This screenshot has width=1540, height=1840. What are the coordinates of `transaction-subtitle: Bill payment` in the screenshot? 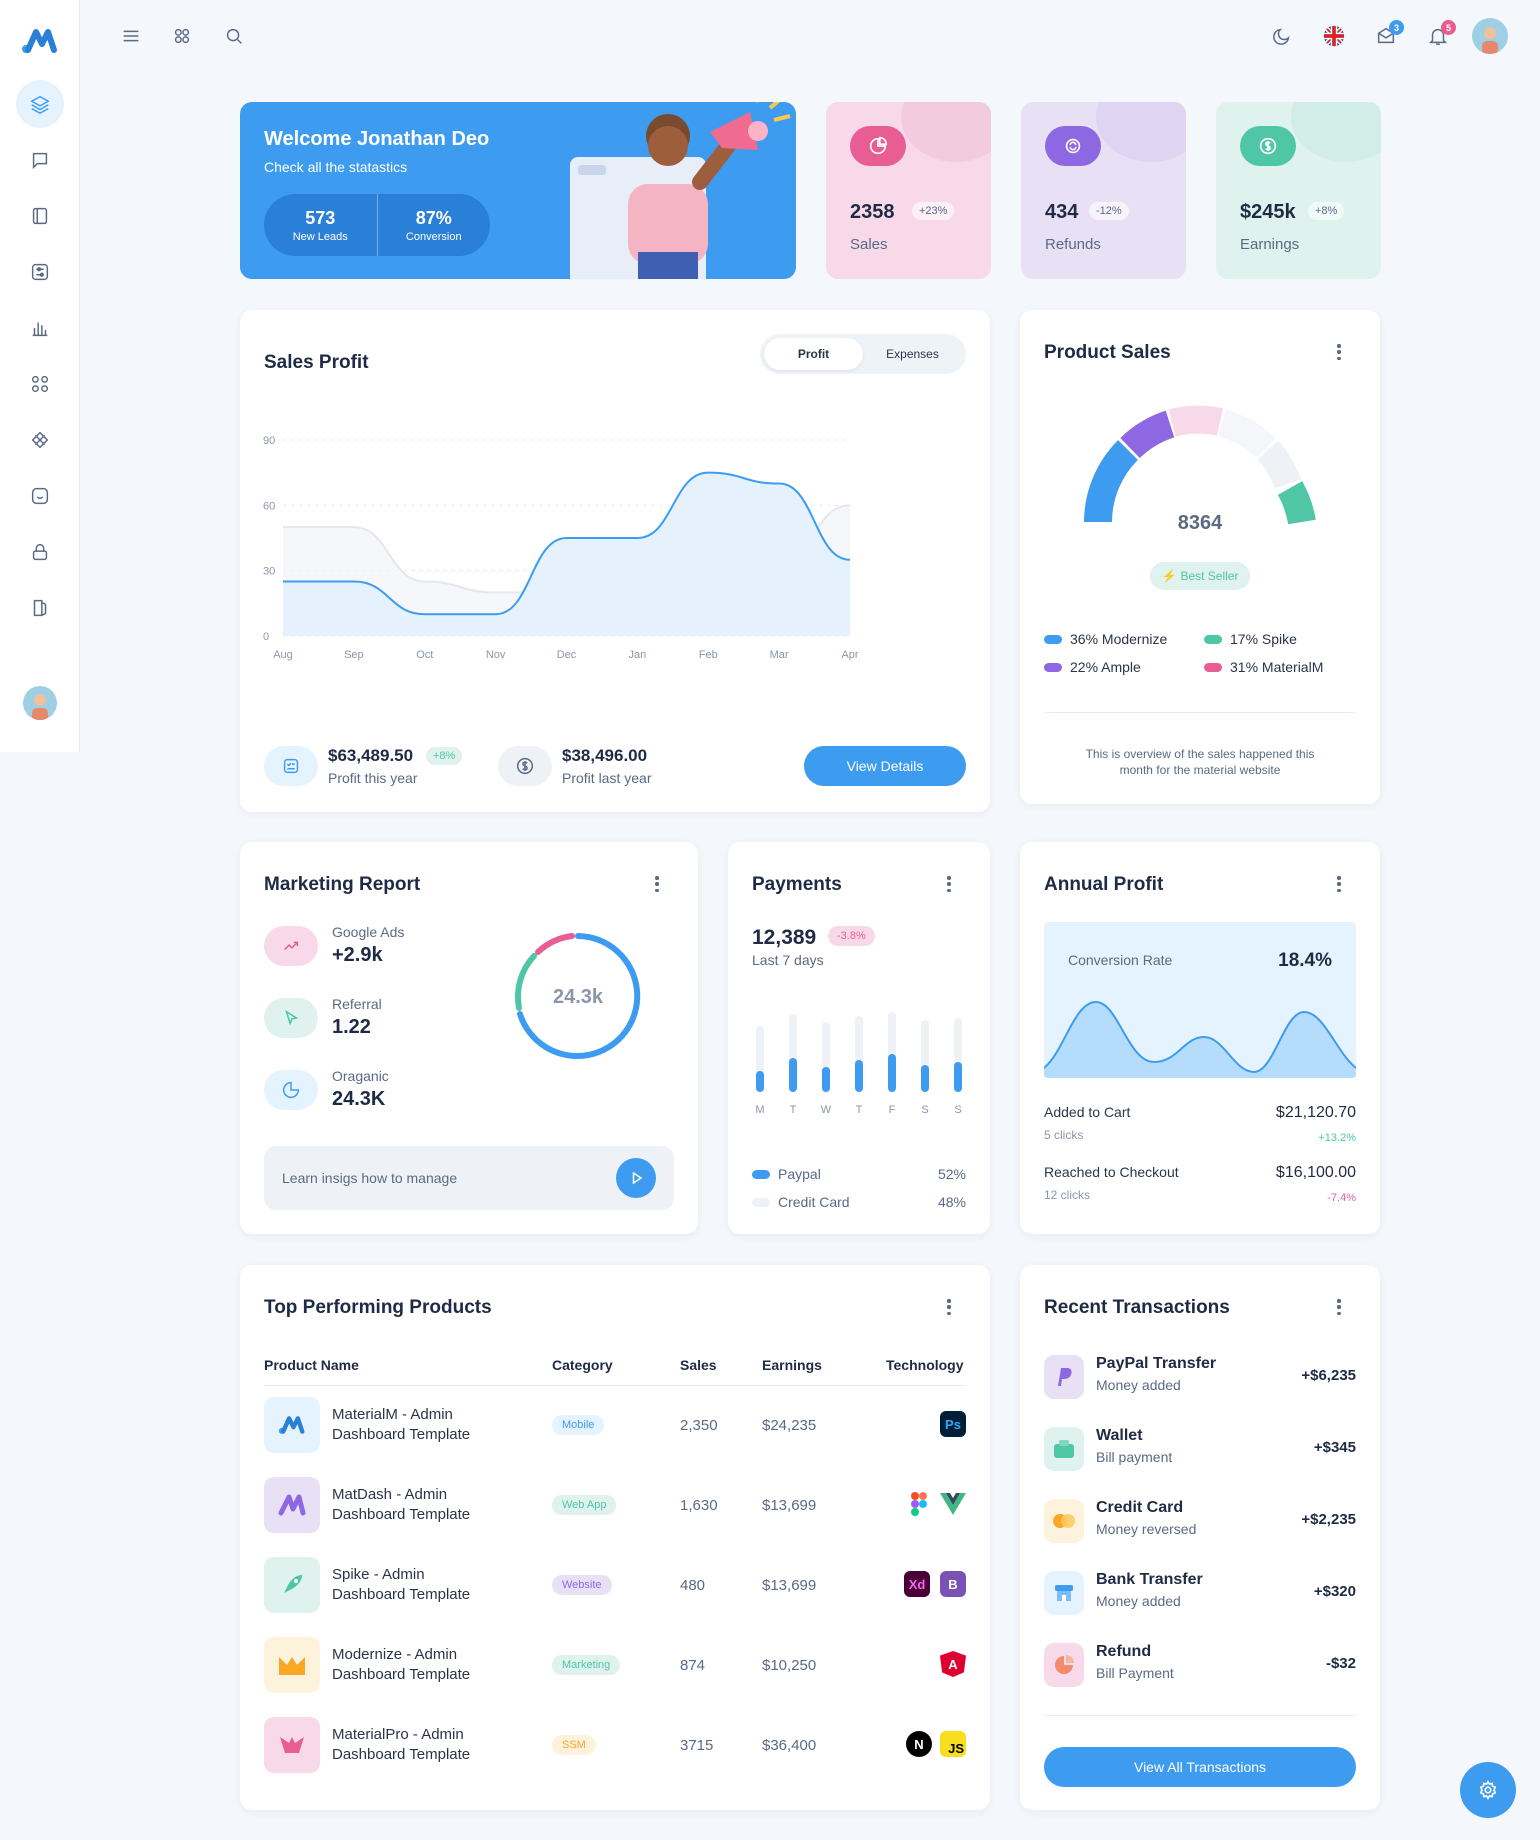 It's located at (1134, 1457).